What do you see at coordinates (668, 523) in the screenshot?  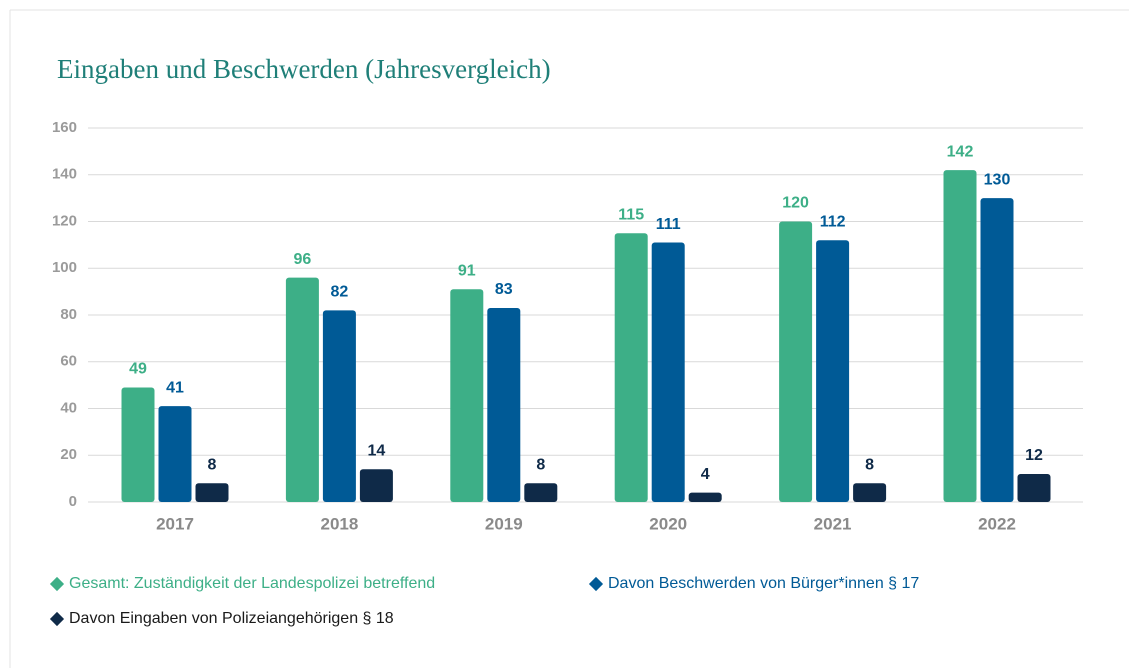 I see `x-tick-label: 2020` at bounding box center [668, 523].